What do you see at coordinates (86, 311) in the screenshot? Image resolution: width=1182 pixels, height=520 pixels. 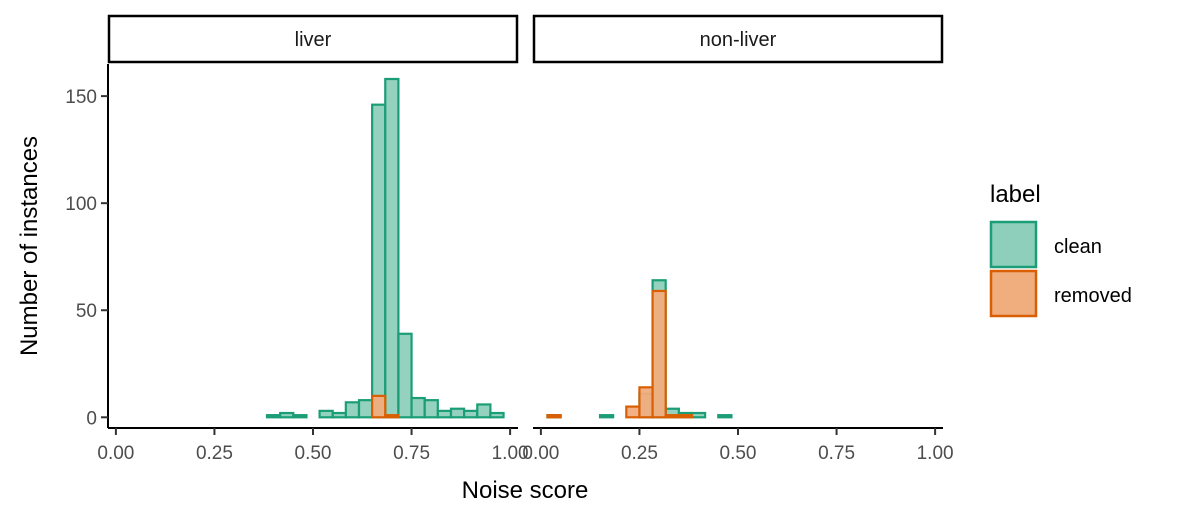 I see `y-tick-label: 50` at bounding box center [86, 311].